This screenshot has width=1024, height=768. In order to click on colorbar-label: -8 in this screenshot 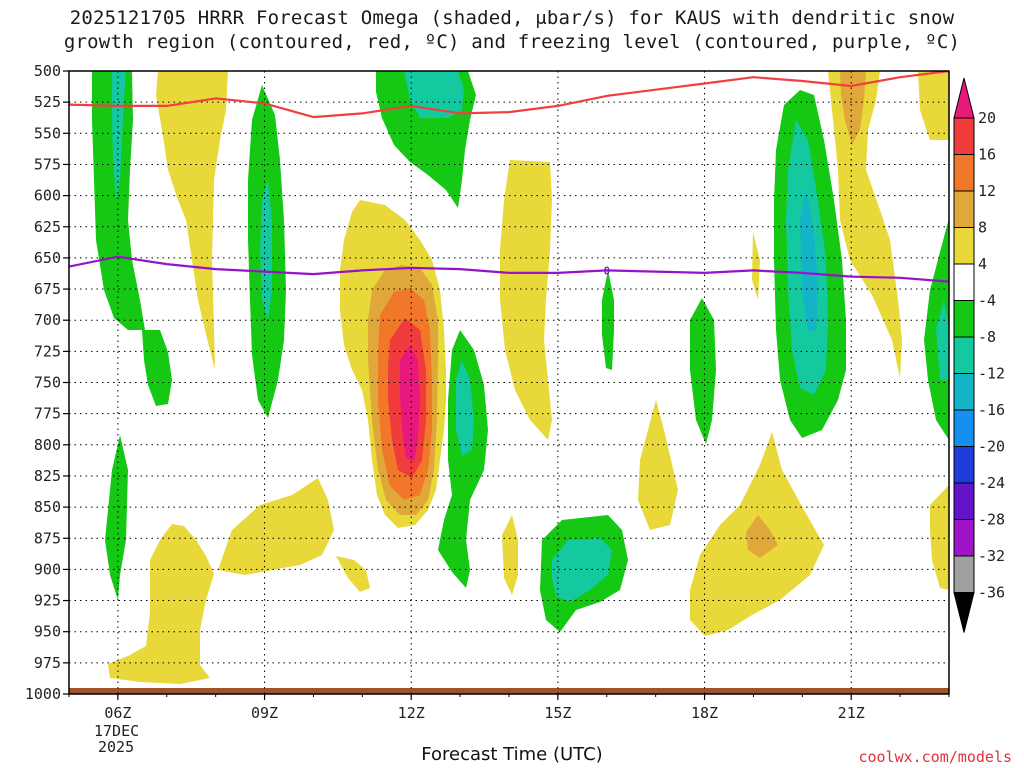, I will do `click(987, 337)`.